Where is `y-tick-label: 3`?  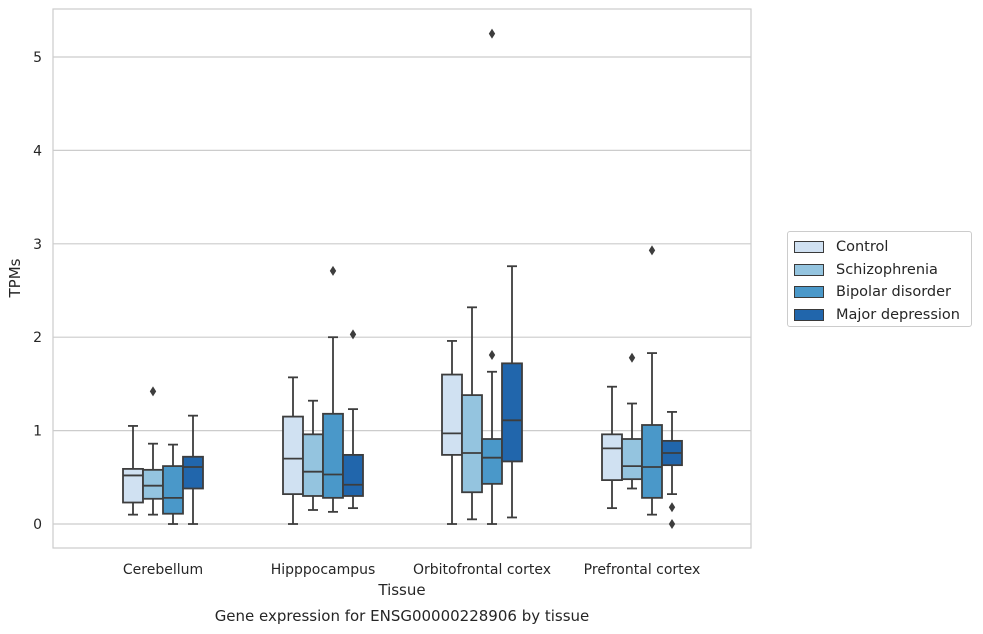
y-tick-label: 3 is located at coordinates (37, 245).